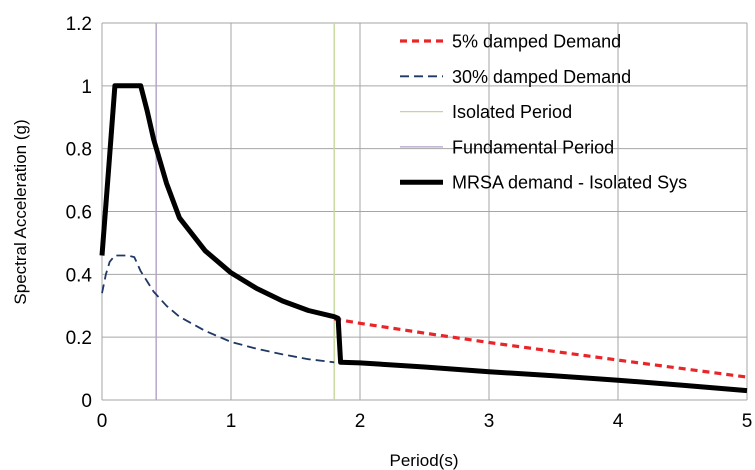 This screenshot has width=755, height=470. What do you see at coordinates (424, 460) in the screenshot?
I see `x-axis-label: Period(s)` at bounding box center [424, 460].